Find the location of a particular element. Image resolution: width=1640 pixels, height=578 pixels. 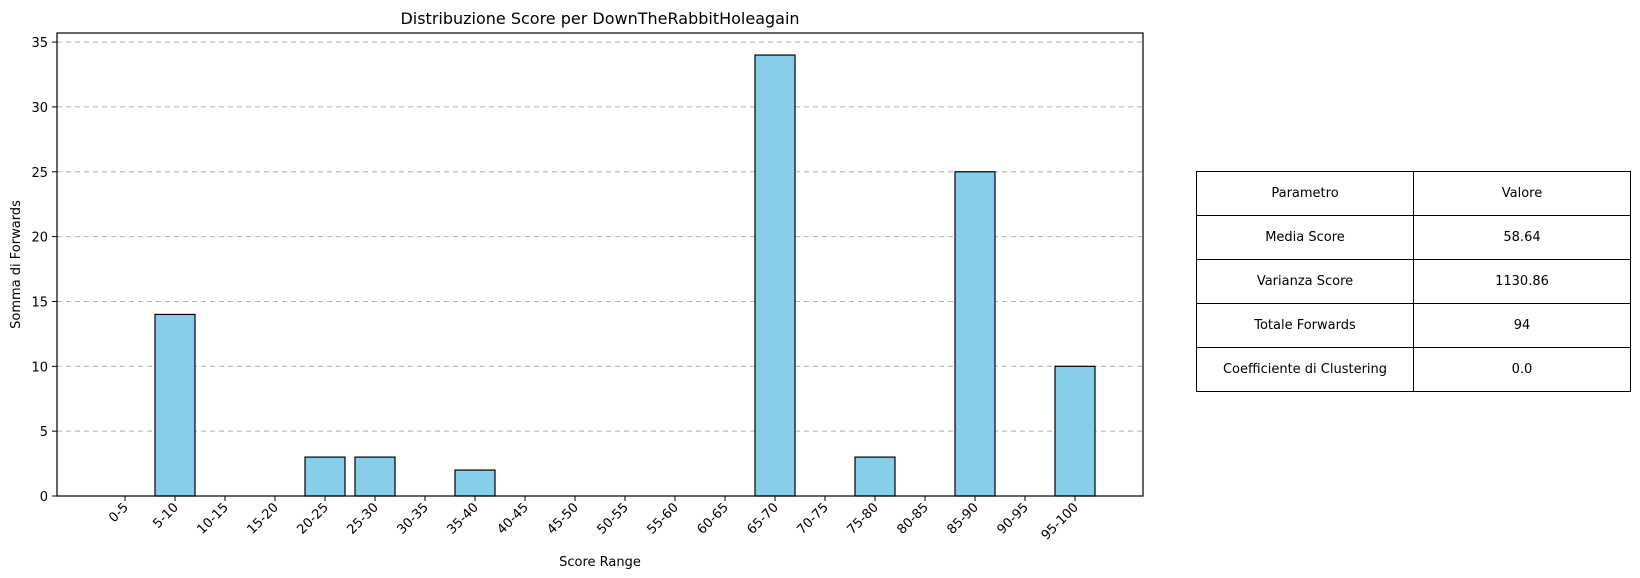

y-tick-label: 20 is located at coordinates (39, 238).